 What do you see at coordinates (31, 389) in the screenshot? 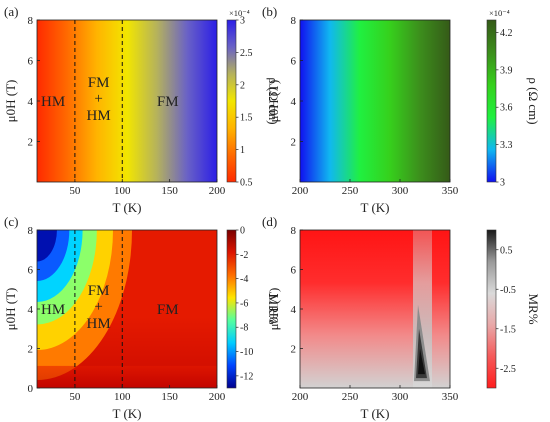
I see `y-tick-label: 0` at bounding box center [31, 389].